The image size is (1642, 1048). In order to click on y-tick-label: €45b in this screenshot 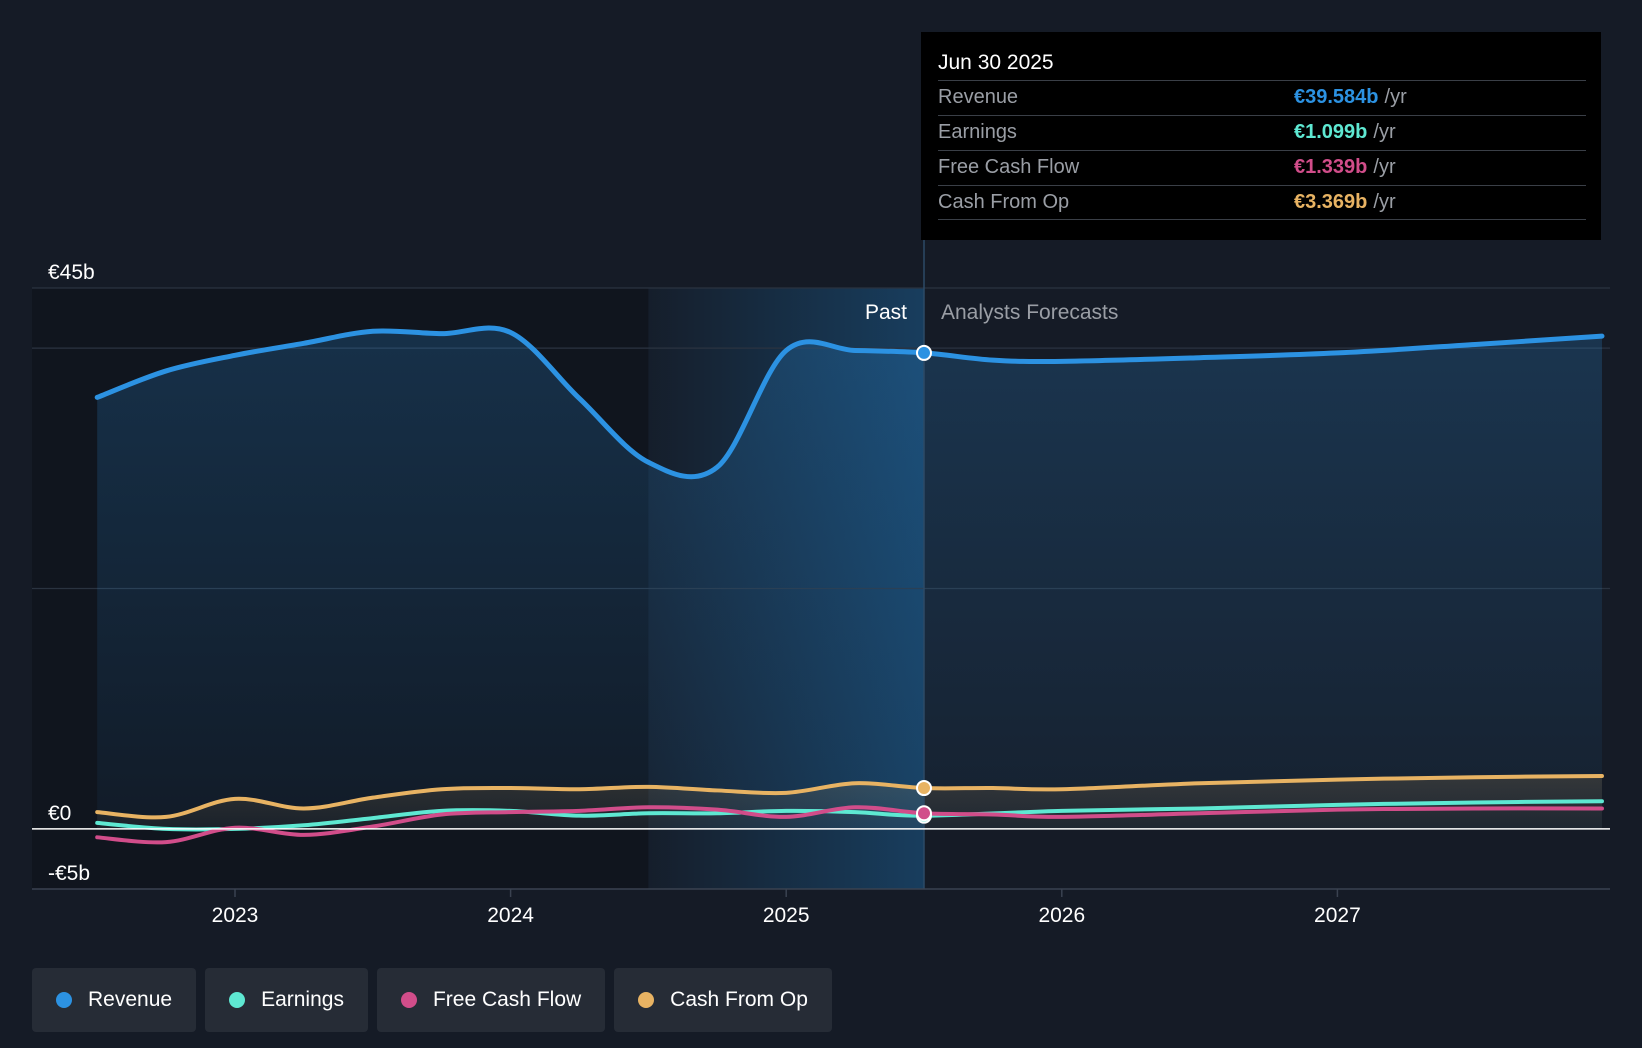, I will do `click(71, 272)`.